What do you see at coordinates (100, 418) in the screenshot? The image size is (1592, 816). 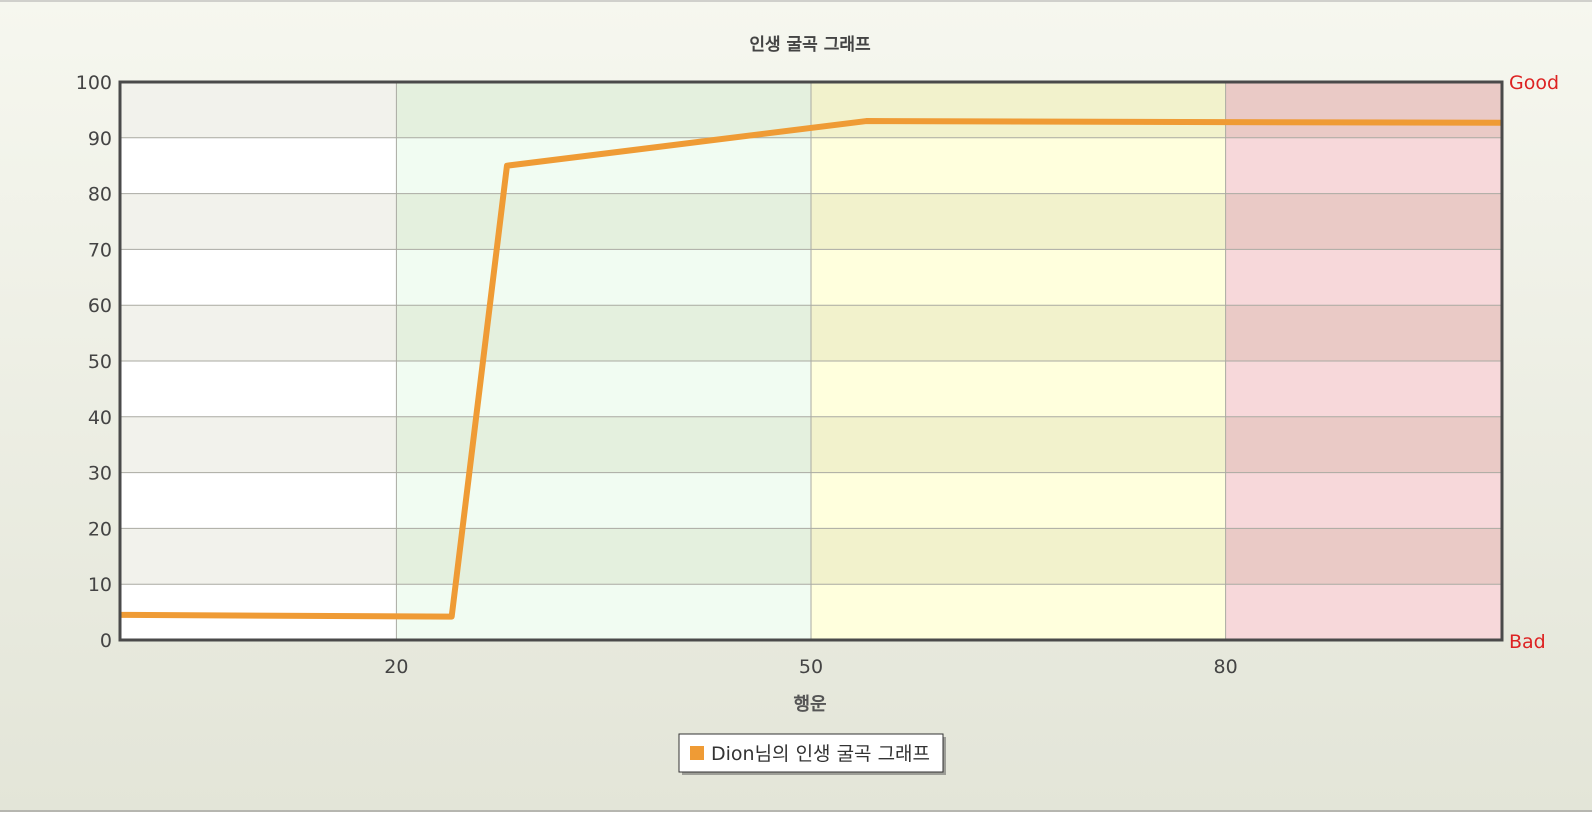 I see `y-tick-label: 40` at bounding box center [100, 418].